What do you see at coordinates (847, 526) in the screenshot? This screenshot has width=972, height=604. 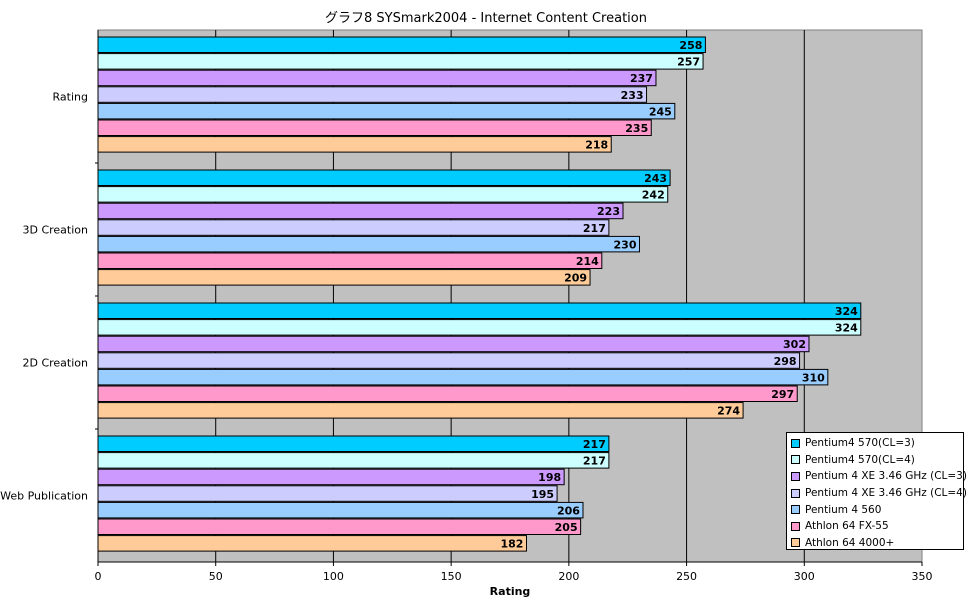 I see `legend-label: Athlon 64 FX-55` at bounding box center [847, 526].